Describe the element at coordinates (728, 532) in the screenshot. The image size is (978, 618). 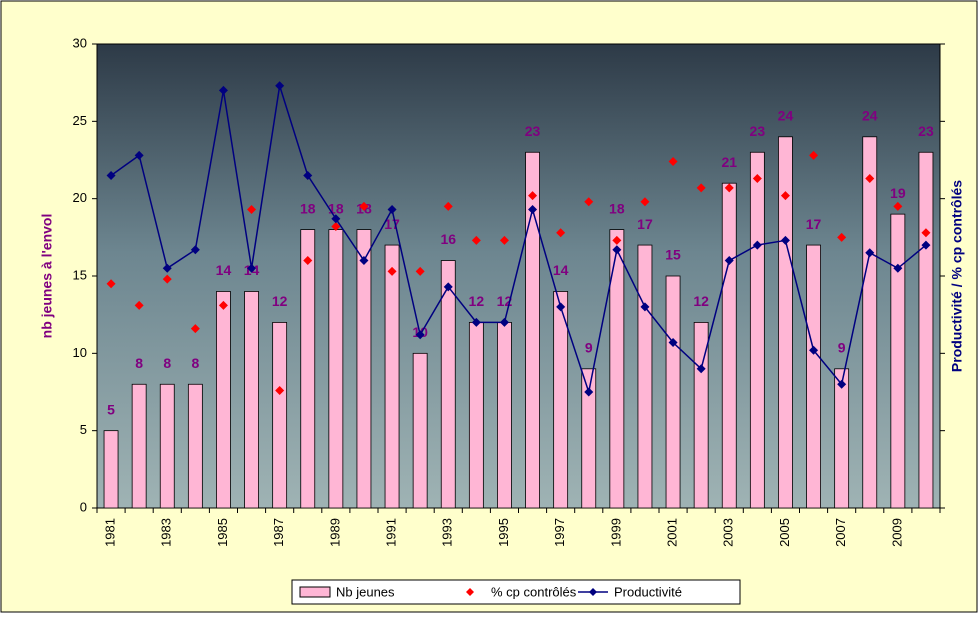
I see `x-tick-label: 2003` at that location.